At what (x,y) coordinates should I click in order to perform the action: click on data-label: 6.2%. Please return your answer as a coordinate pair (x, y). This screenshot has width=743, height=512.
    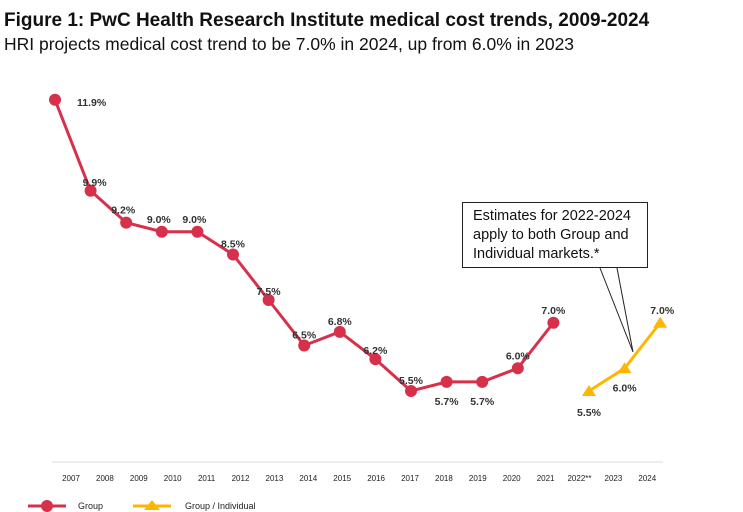
    Looking at the image, I should click on (375, 351).